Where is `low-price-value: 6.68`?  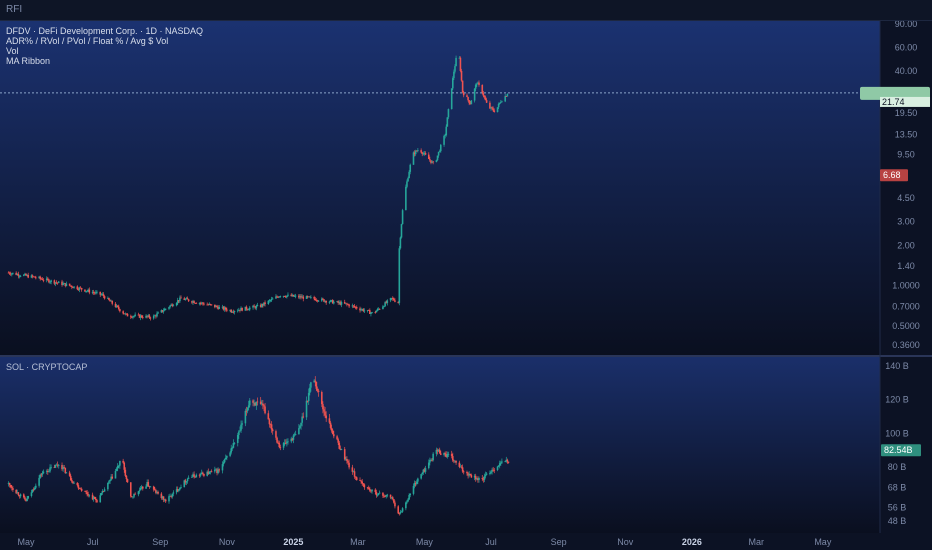
low-price-value: 6.68 is located at coordinates (892, 175).